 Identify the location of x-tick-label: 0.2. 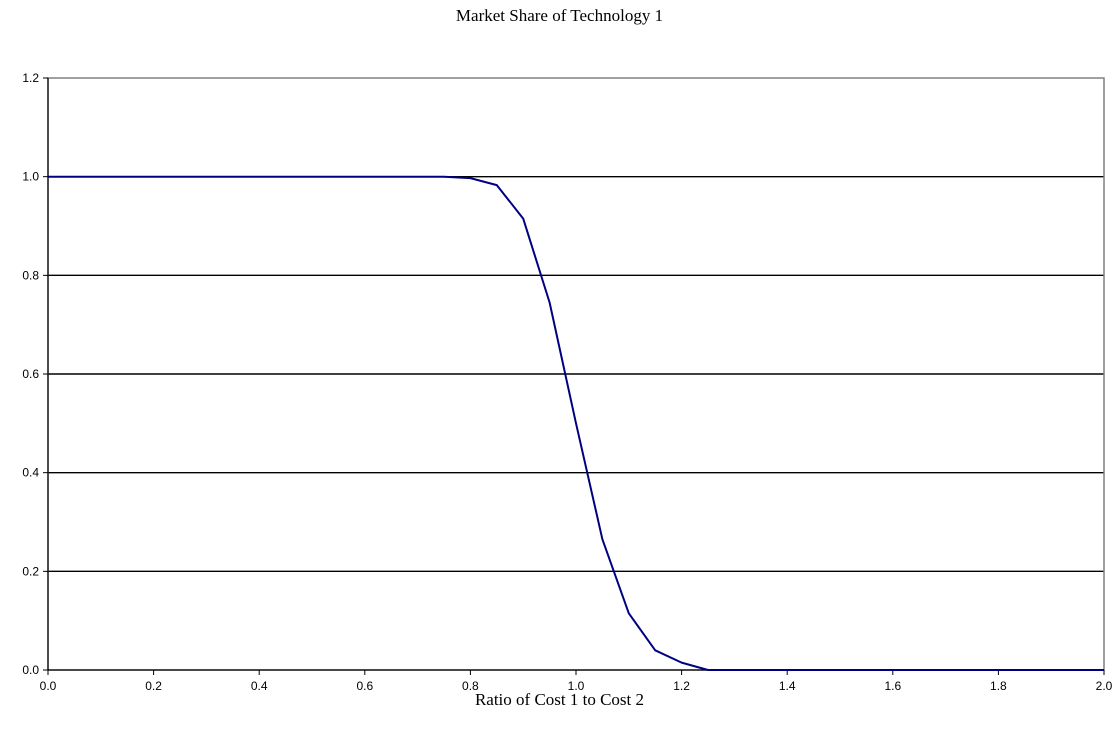
(153, 686).